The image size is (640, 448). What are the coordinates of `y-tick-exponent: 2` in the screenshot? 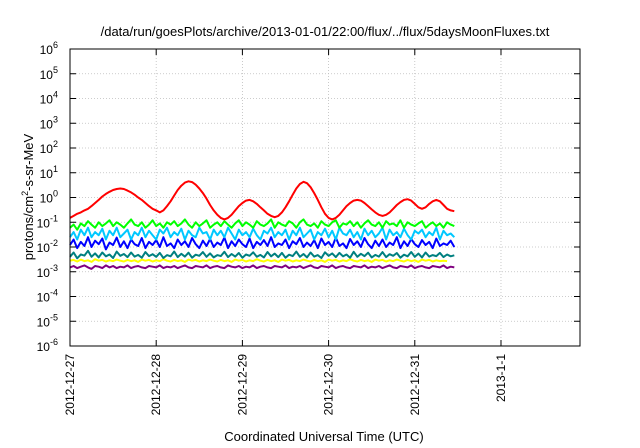 It's located at (55, 144).